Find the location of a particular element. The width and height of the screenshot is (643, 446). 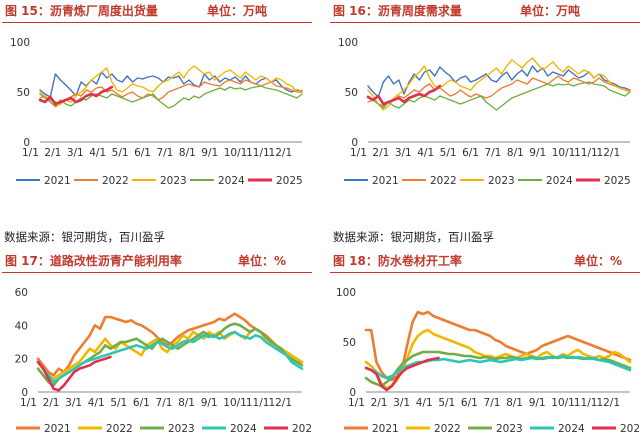

chart-title: 图 18：防水卷材开工率 is located at coordinates (397, 261).